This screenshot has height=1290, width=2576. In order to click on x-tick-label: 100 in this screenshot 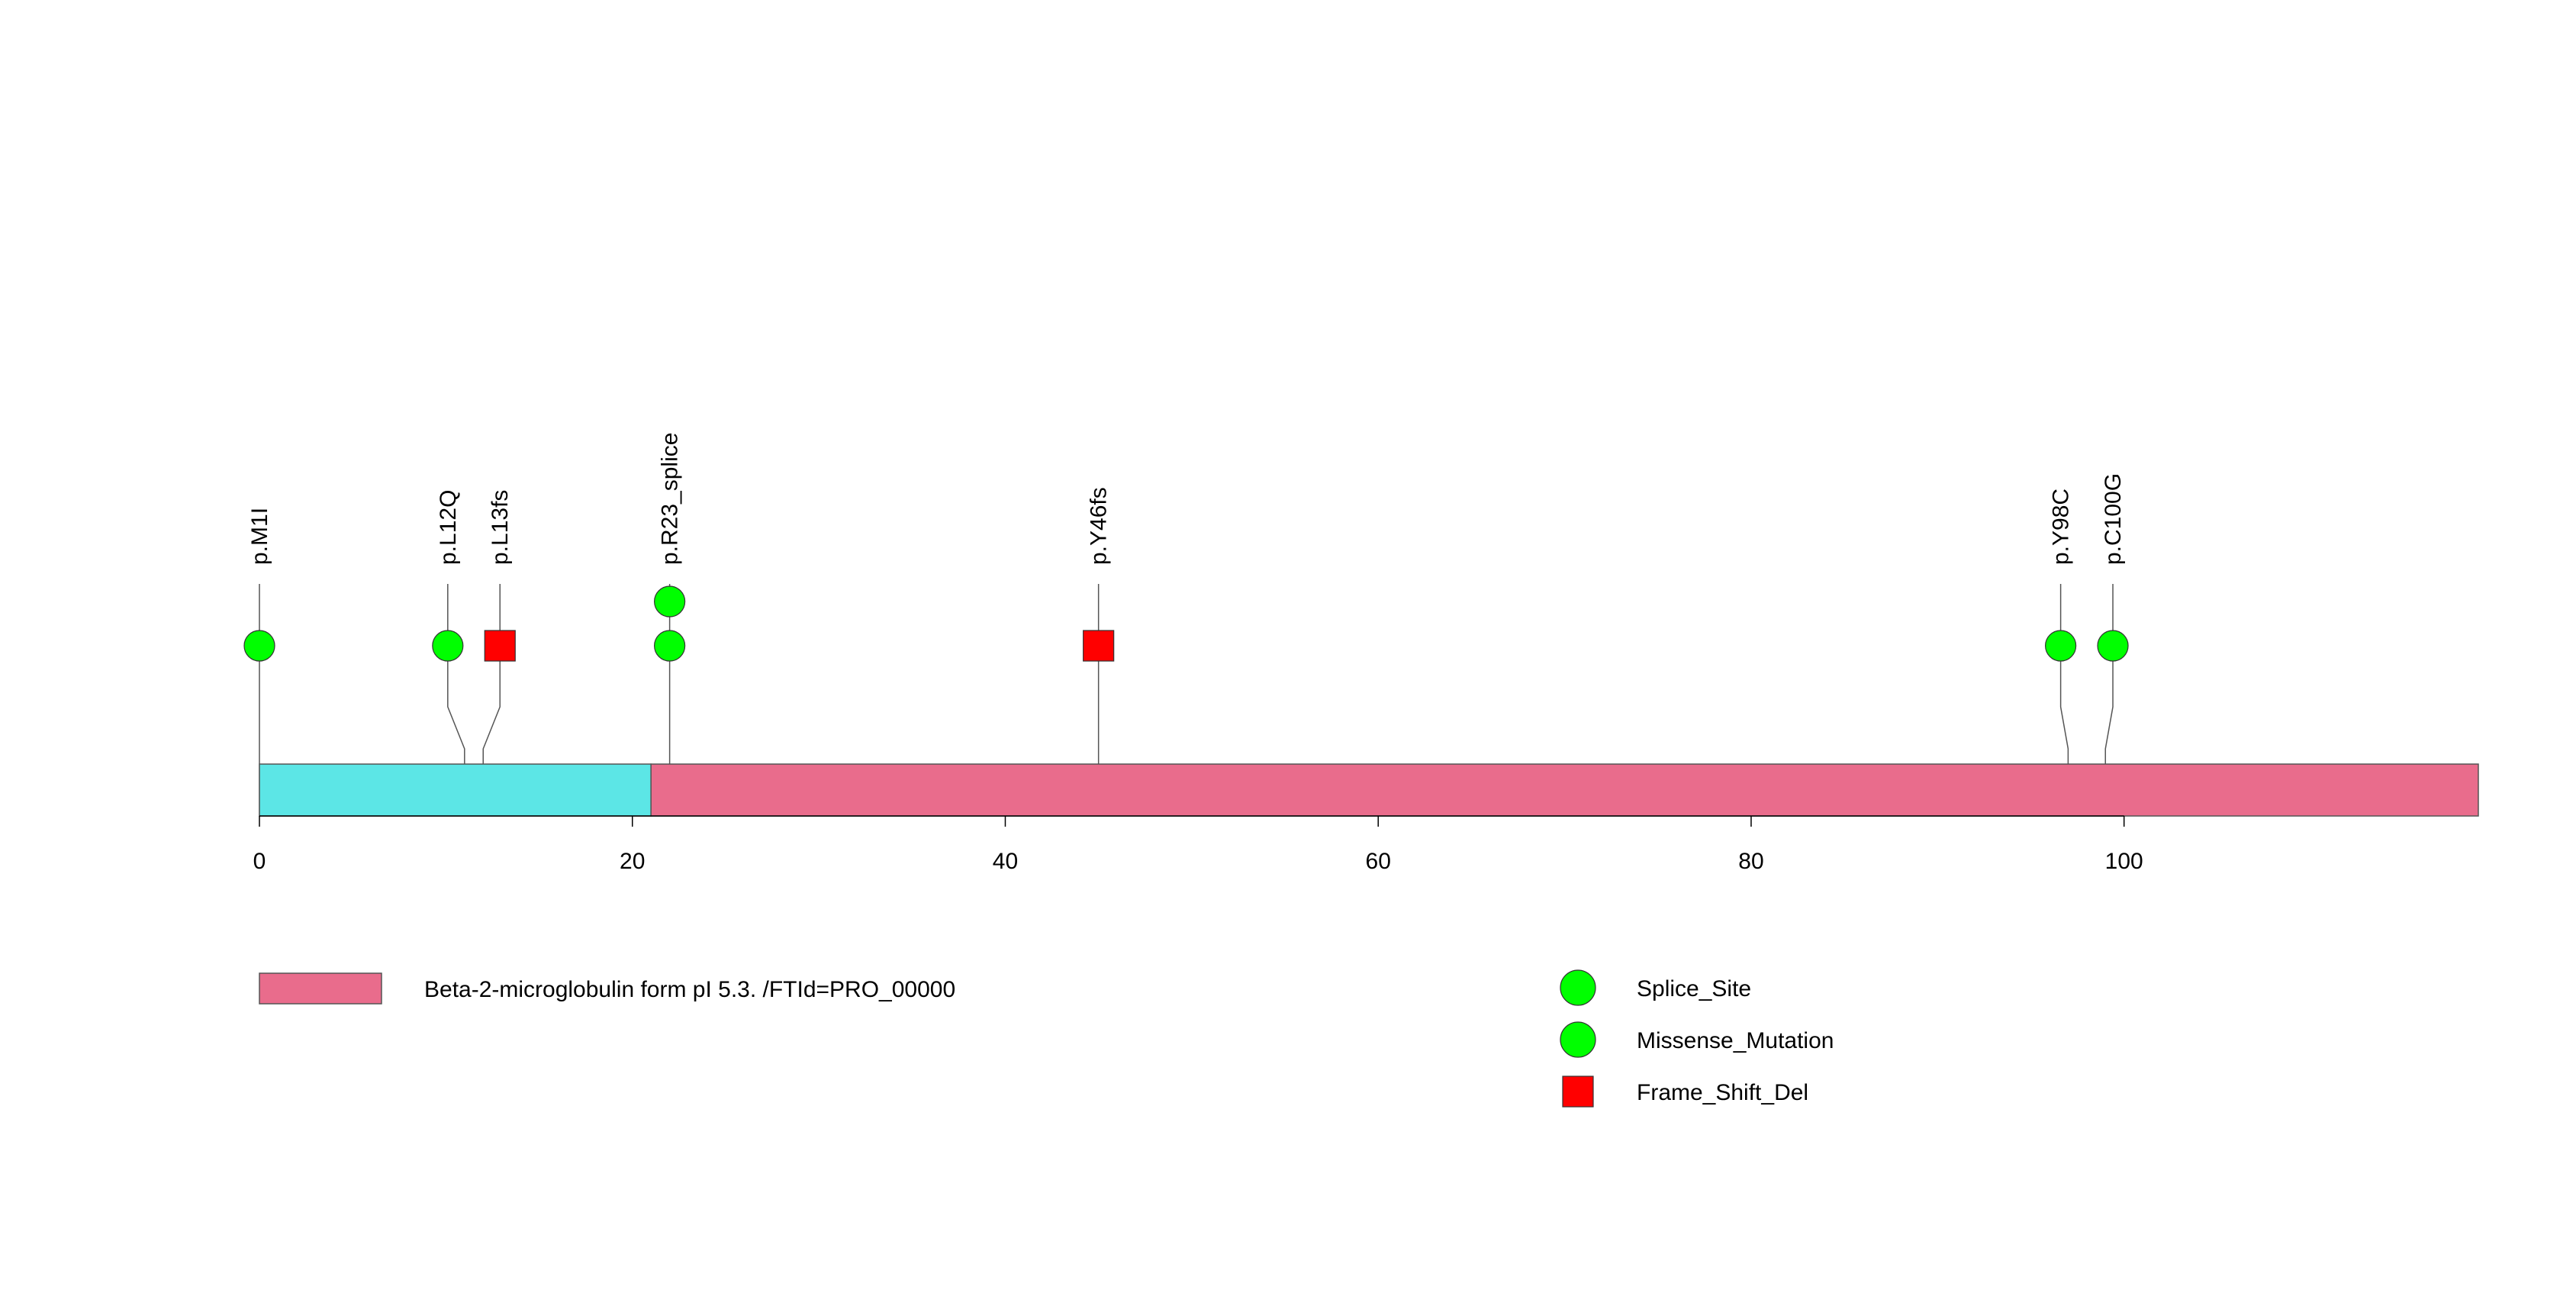, I will do `click(2124, 862)`.